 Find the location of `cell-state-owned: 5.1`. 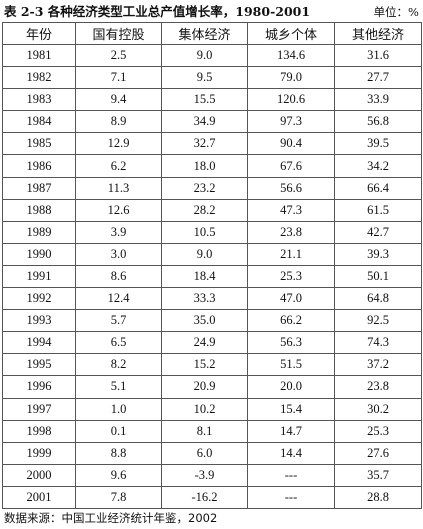

cell-state-owned: 5.1 is located at coordinates (118, 387).